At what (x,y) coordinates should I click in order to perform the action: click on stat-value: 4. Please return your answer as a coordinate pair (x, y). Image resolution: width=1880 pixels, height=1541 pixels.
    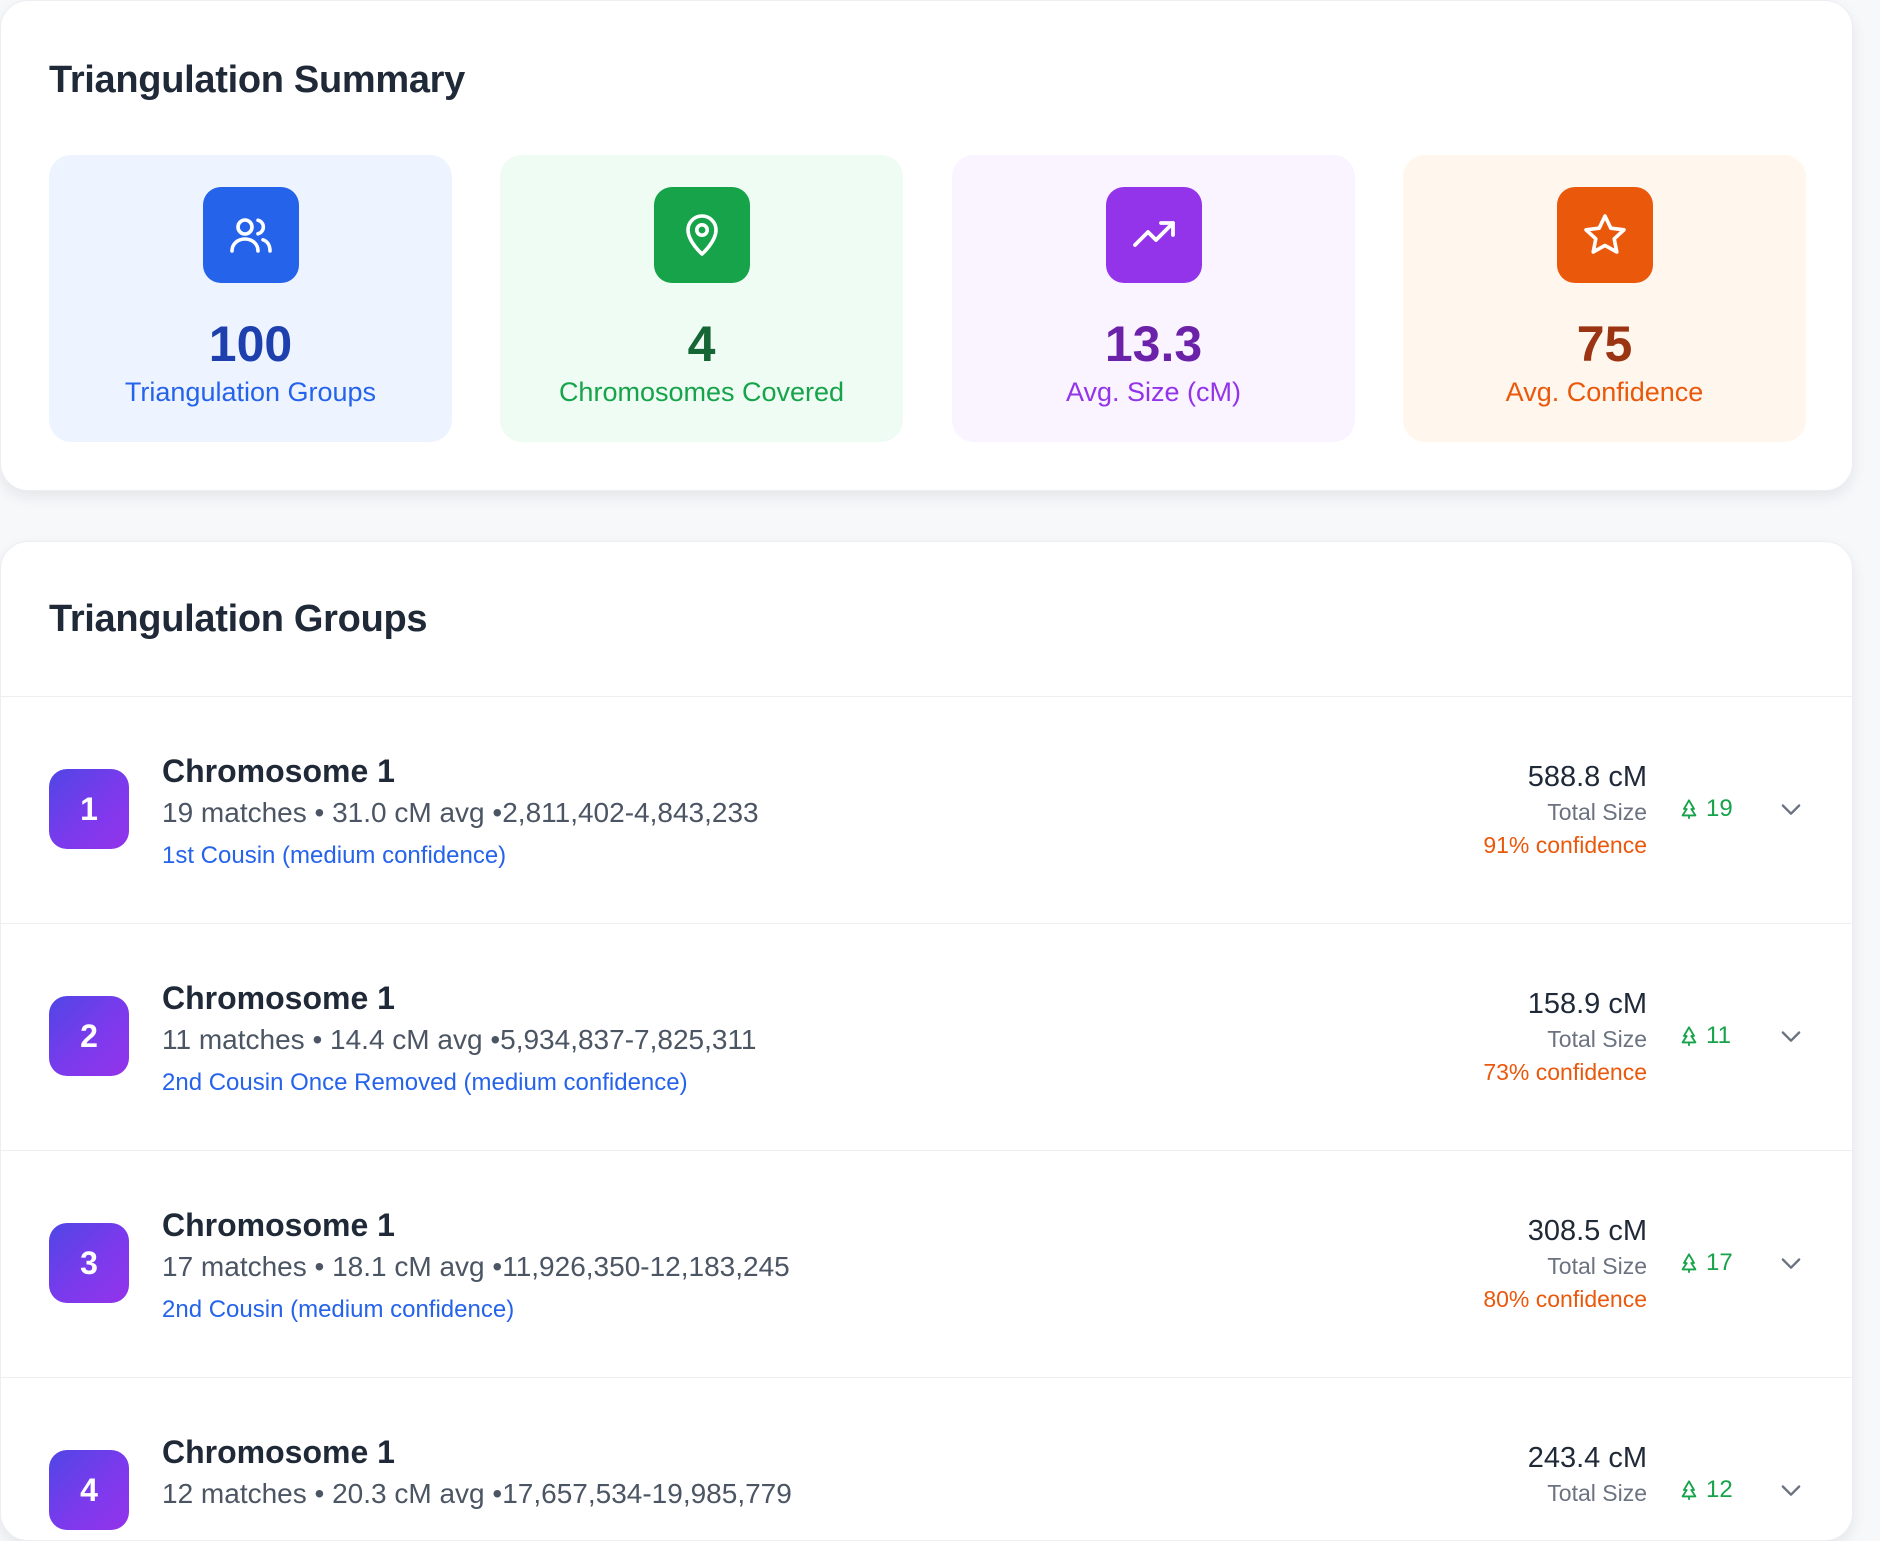
    Looking at the image, I should click on (701, 344).